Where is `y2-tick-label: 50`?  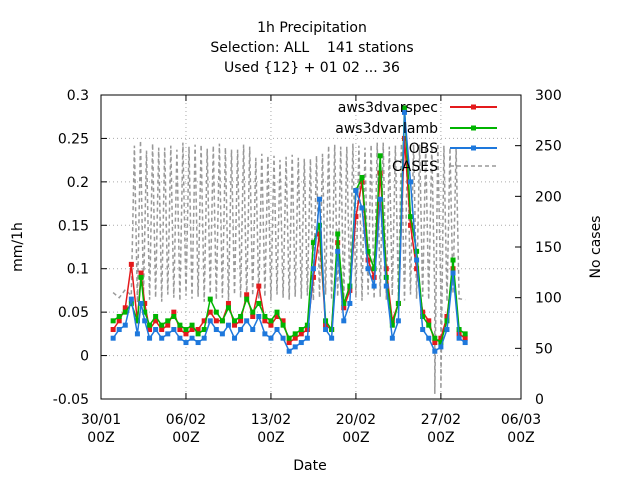 y2-tick-label: 50 is located at coordinates (544, 349).